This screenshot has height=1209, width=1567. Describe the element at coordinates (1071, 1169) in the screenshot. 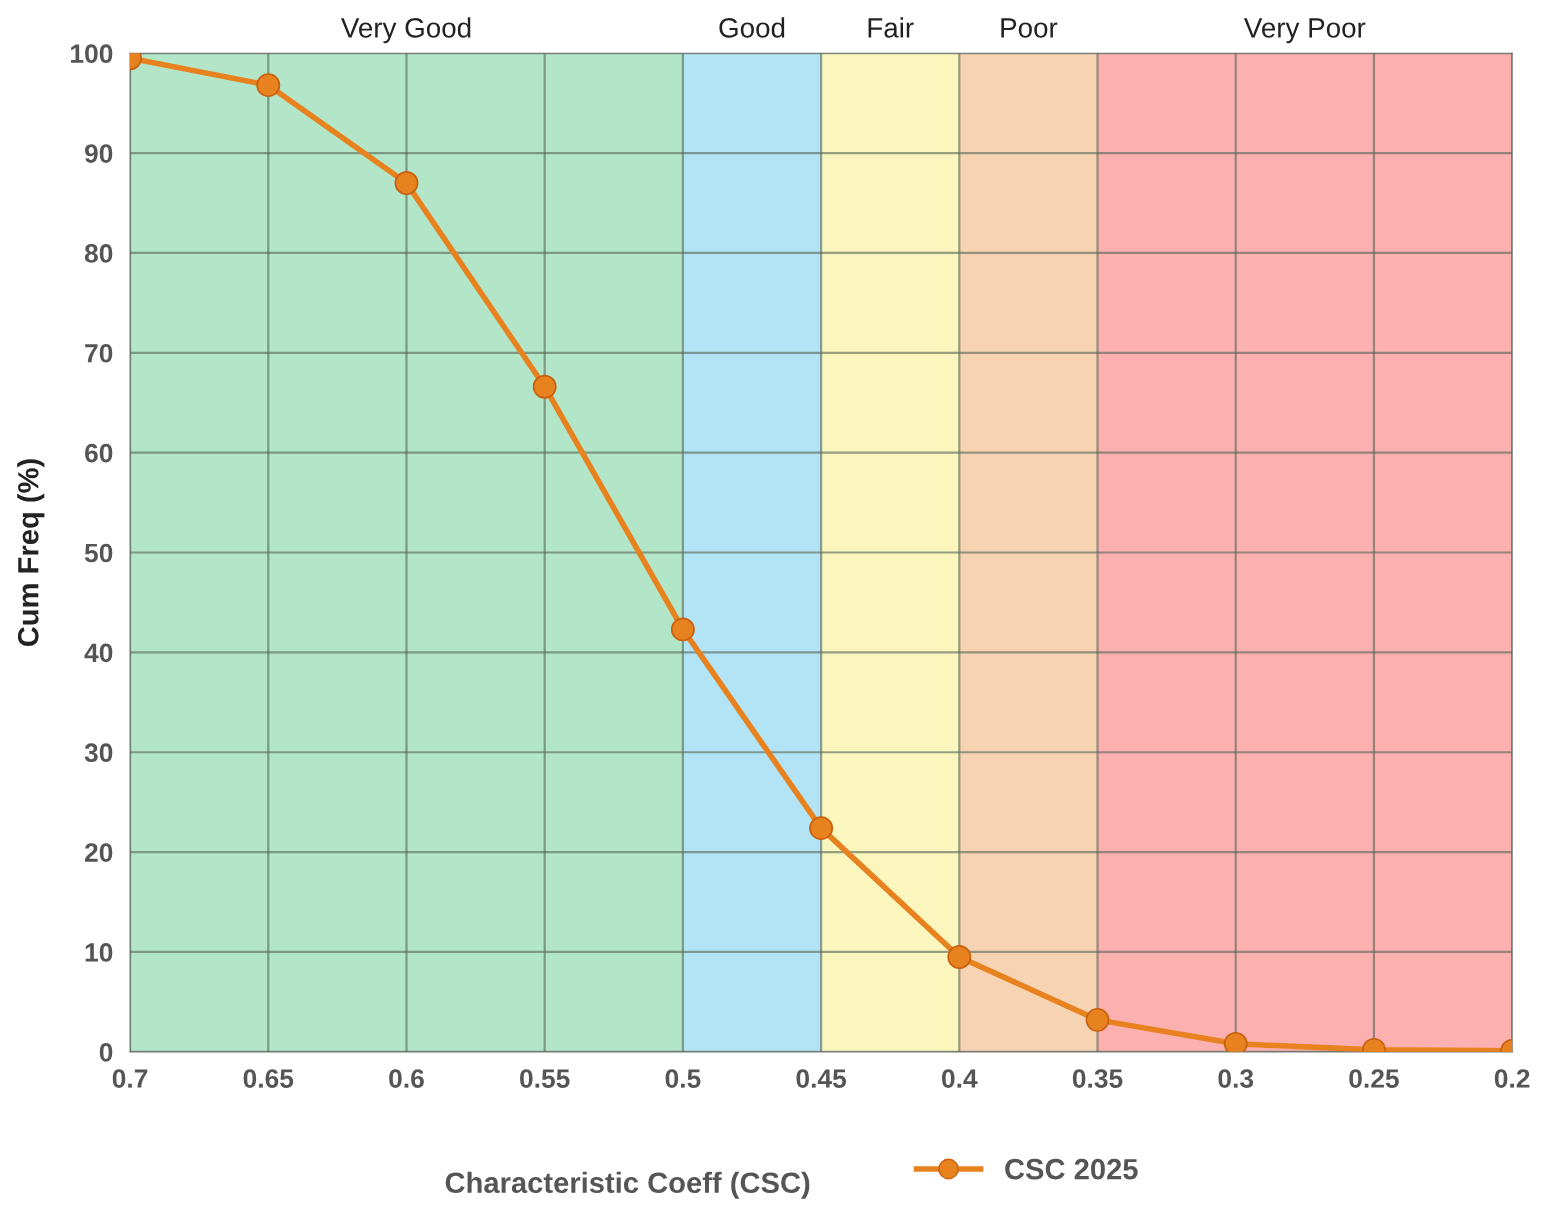

I see `legend-label: CSC 2025` at that location.